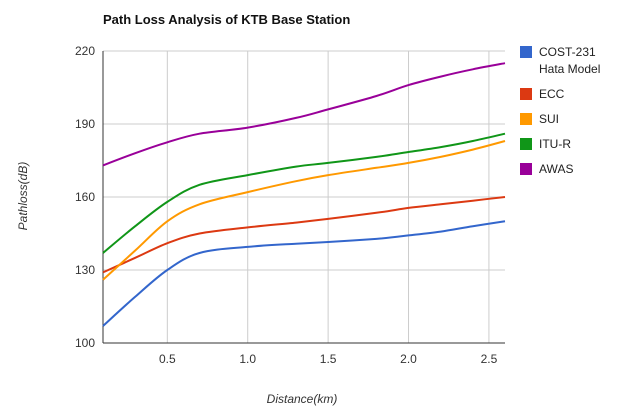  Describe the element at coordinates (23, 196) in the screenshot. I see `y-axis-label: Pathloss(dB)` at that location.